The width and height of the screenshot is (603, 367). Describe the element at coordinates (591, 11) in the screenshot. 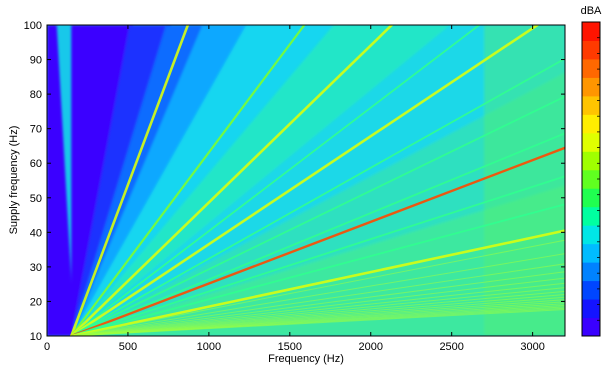

I see `colorbar-label: dBA` at that location.